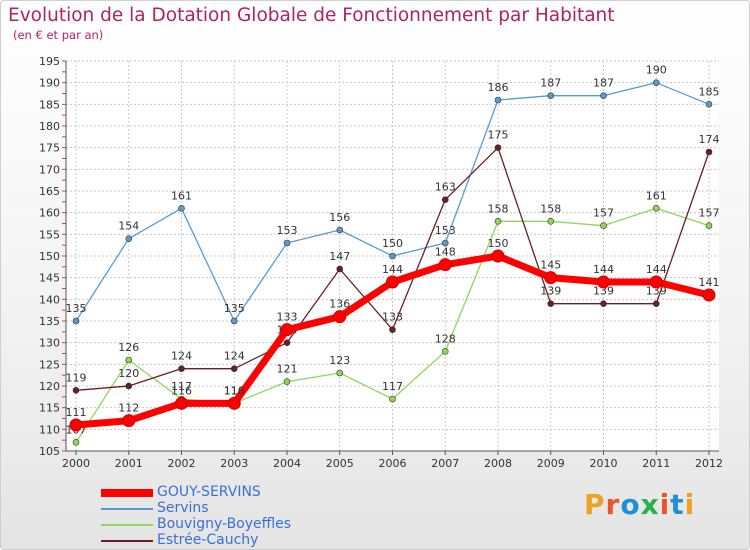 This screenshot has height=550, width=750. I want to click on x-tick-label: 2001, so click(129, 463).